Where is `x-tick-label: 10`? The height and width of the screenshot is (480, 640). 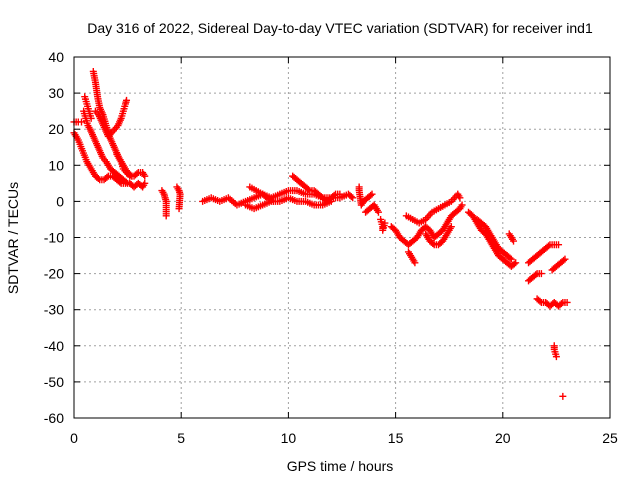
x-tick-label: 10 is located at coordinates (289, 438).